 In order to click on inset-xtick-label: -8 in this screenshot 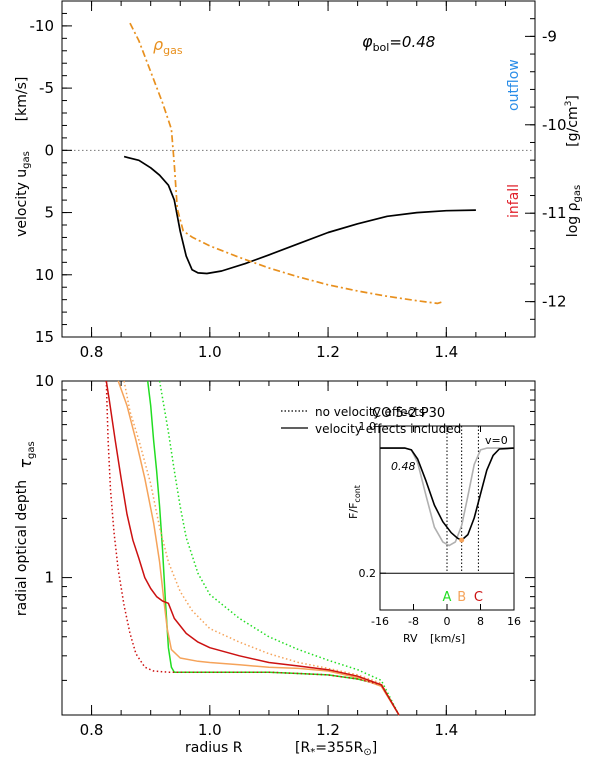, I will do `click(413, 621)`.